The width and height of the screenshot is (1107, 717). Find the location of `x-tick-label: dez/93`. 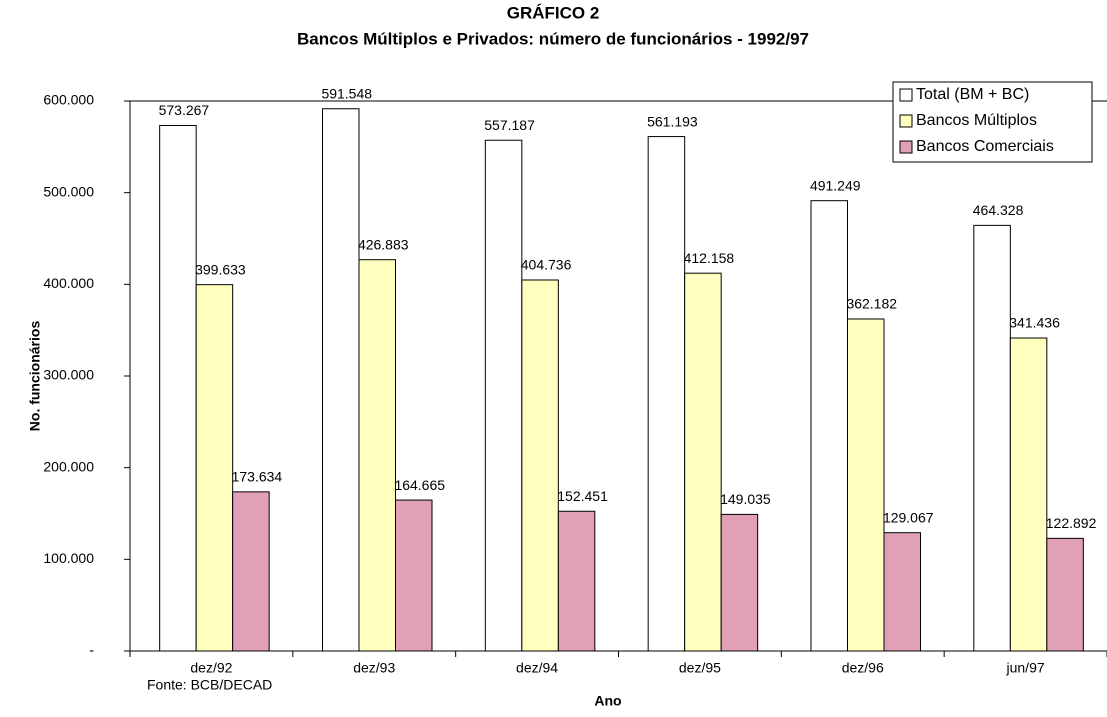

x-tick-label: dez/93 is located at coordinates (374, 668).